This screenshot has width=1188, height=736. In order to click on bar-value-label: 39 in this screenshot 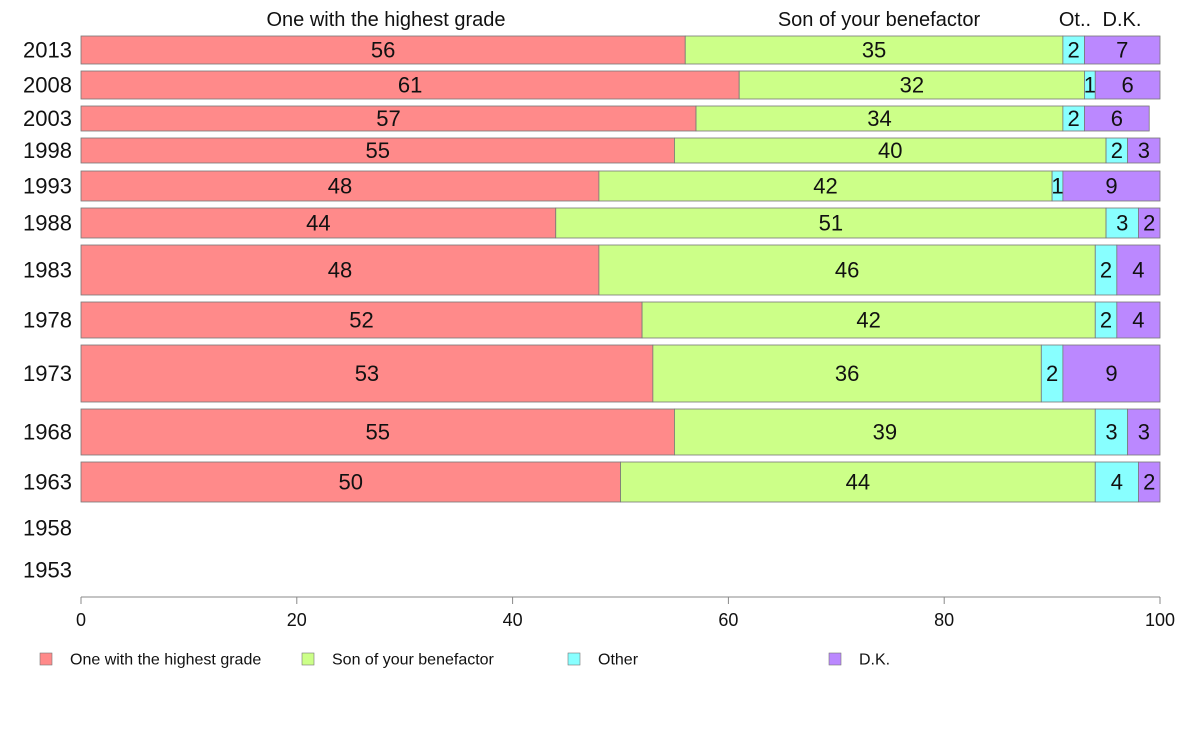, I will do `click(885, 432)`.